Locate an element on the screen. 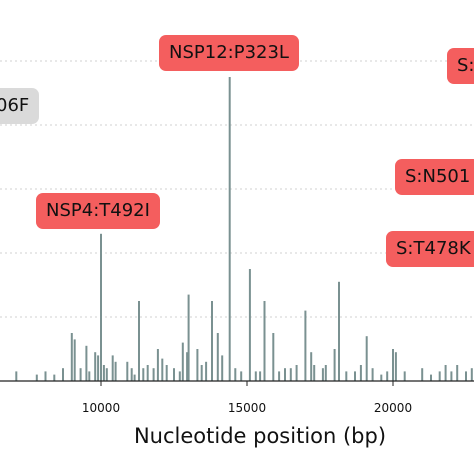 The height and width of the screenshot is (474, 474). x-axis-ticks: 10000 15000 20000 is located at coordinates (247, 398).